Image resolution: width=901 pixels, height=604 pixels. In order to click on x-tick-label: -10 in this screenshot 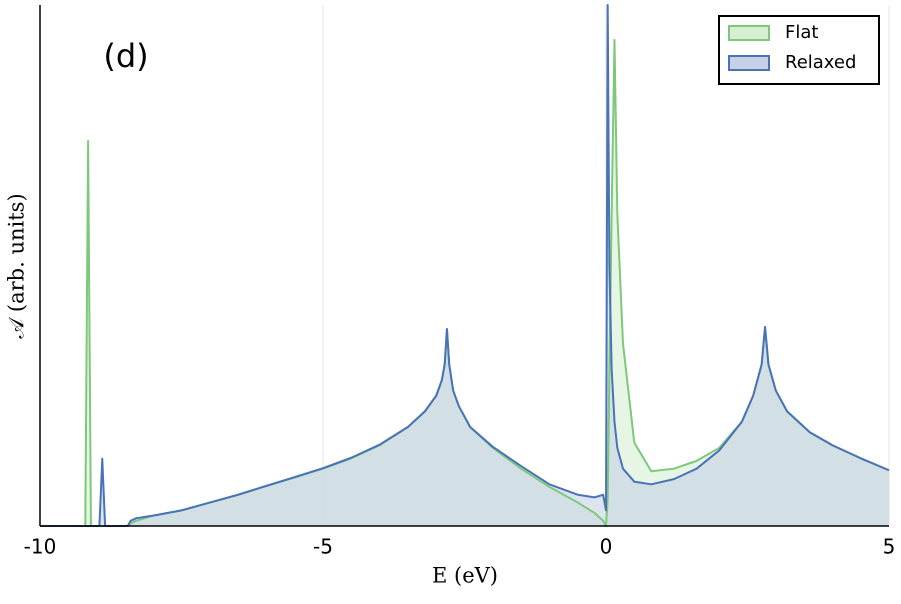, I will do `click(40, 547)`.